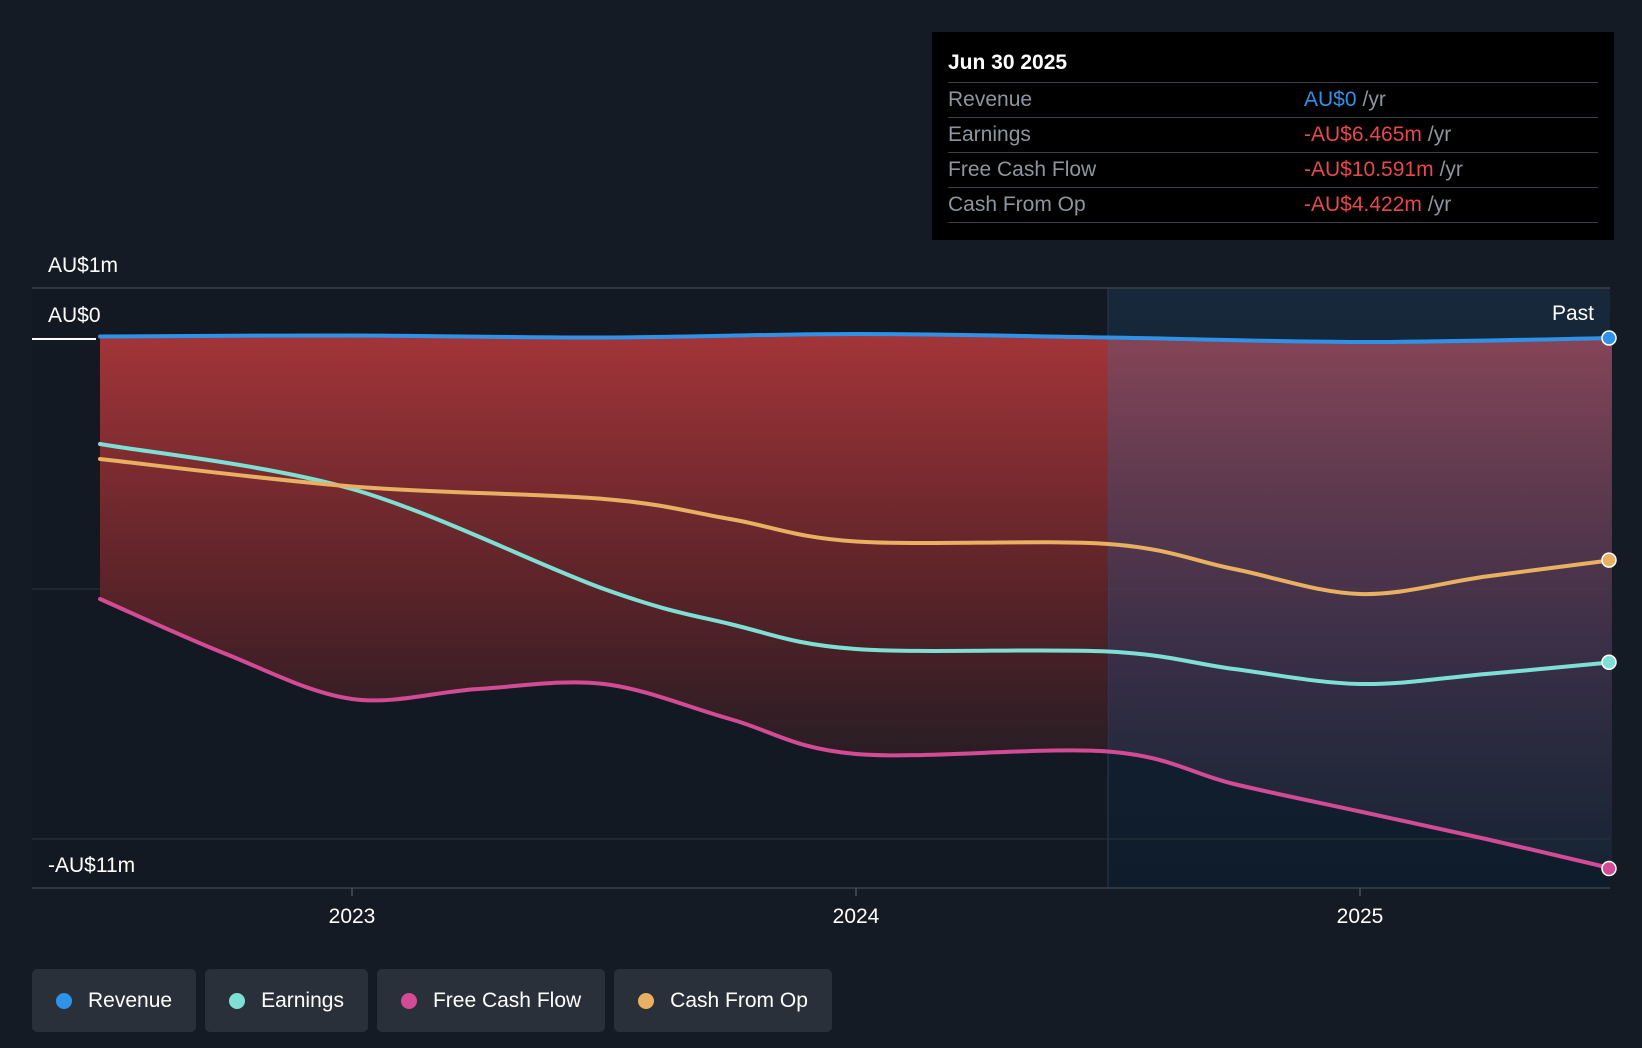 The image size is (1642, 1048). I want to click on earnings-dot-icon, so click(237, 1000).